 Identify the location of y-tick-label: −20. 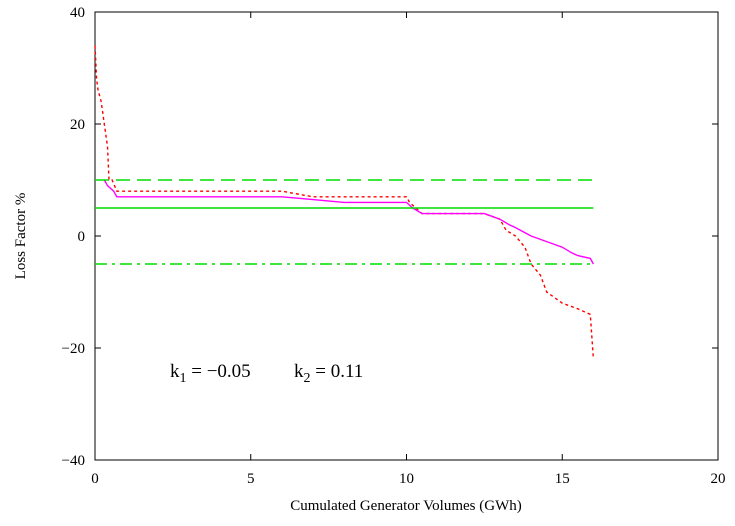
(73, 349).